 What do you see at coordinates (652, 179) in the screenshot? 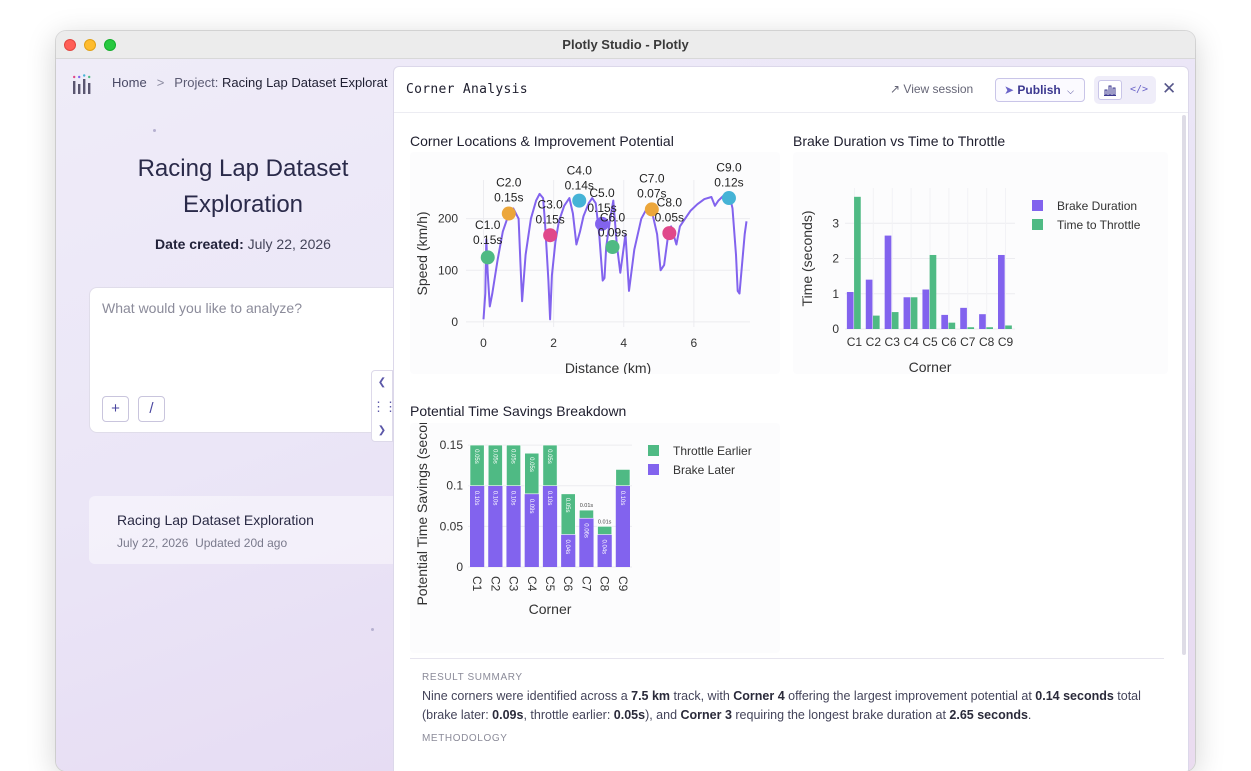
I see `corner-label: C7.0` at bounding box center [652, 179].